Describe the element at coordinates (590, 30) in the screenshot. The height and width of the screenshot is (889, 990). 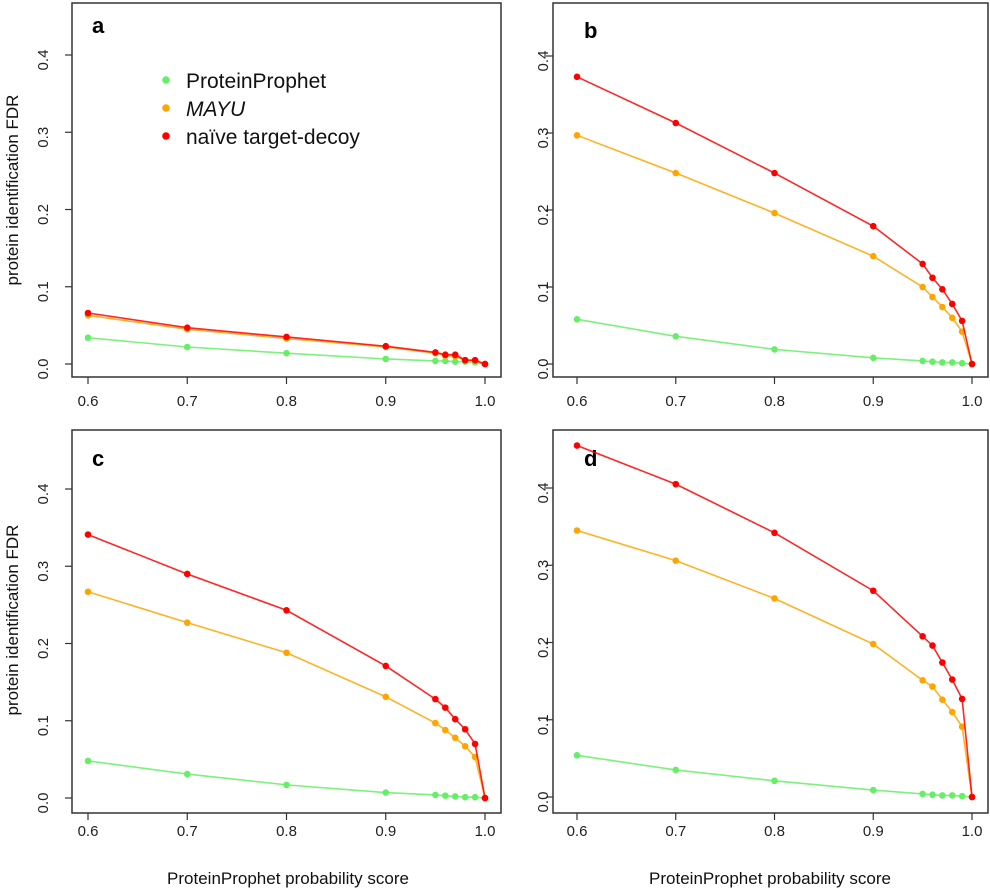
I see `panel-letter: b` at that location.